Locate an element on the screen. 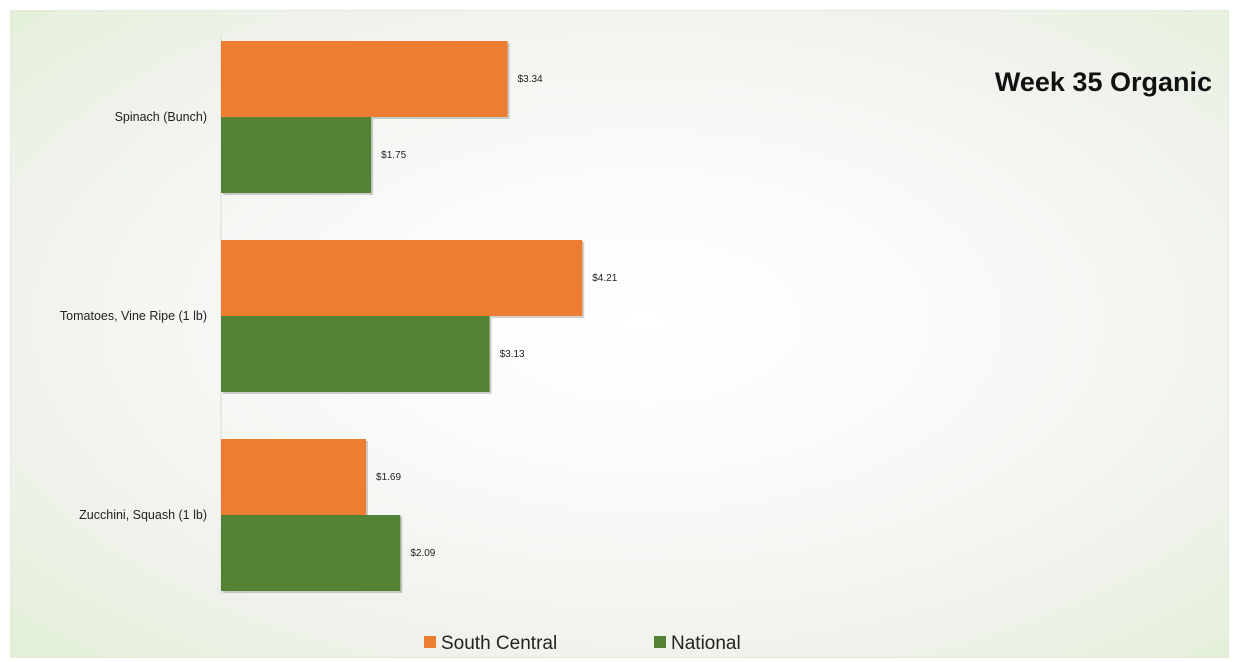 Image resolution: width=1243 pixels, height=662 pixels. legend-label-south-central: South Central is located at coordinates (499, 643).